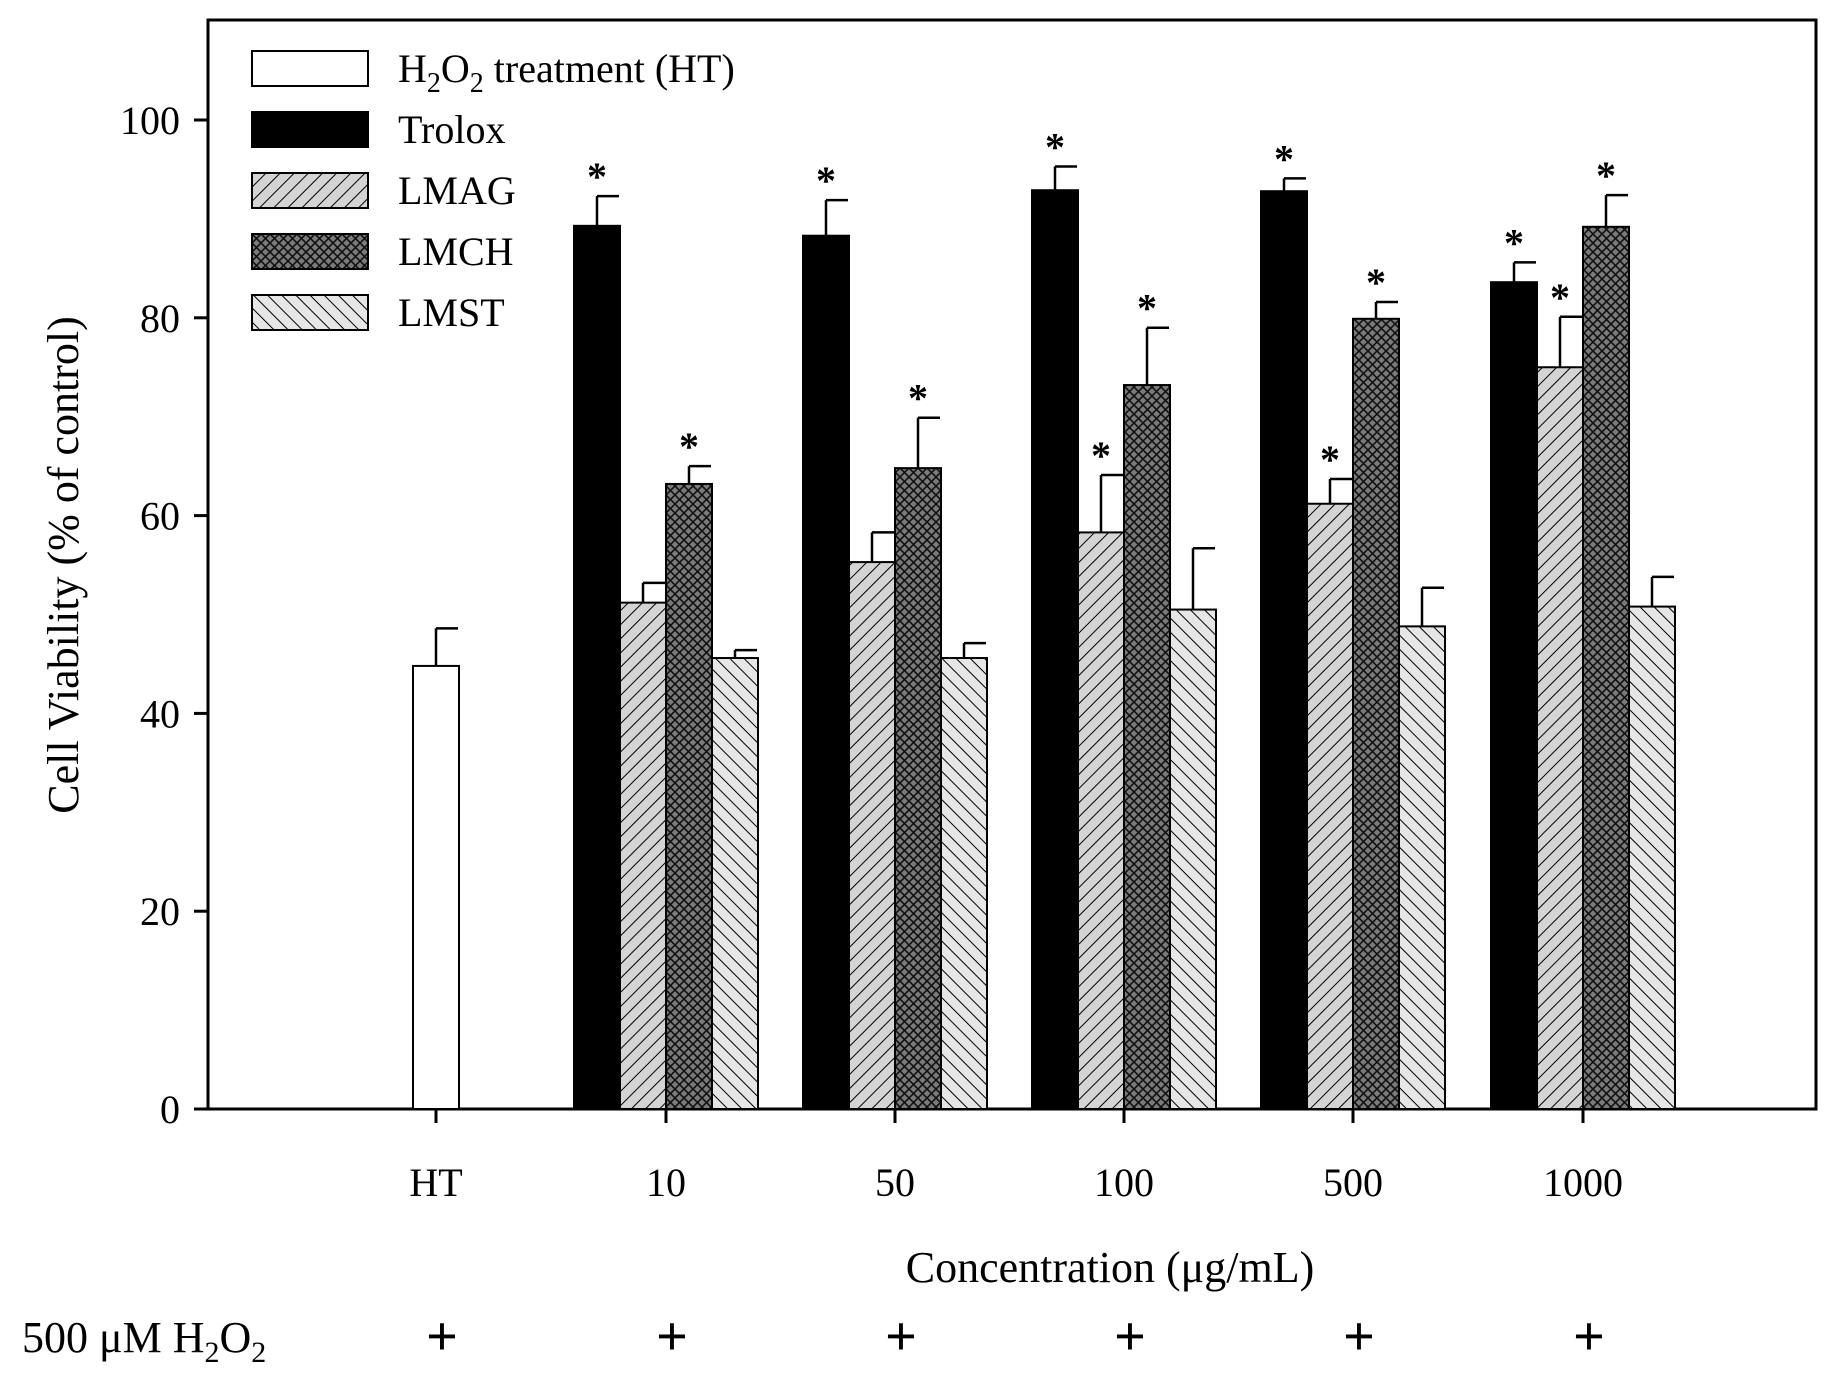 The image size is (1828, 1390). What do you see at coordinates (236, 1337) in the screenshot?
I see `treatment-label-part-b: O` at bounding box center [236, 1337].